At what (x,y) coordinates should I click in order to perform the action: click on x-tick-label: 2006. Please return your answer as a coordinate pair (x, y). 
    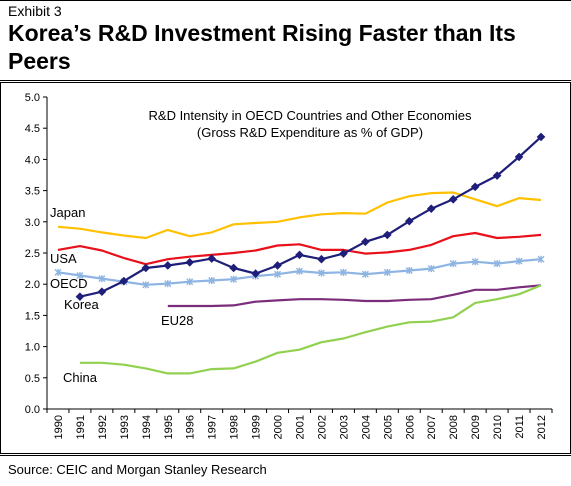
    Looking at the image, I should click on (410, 427).